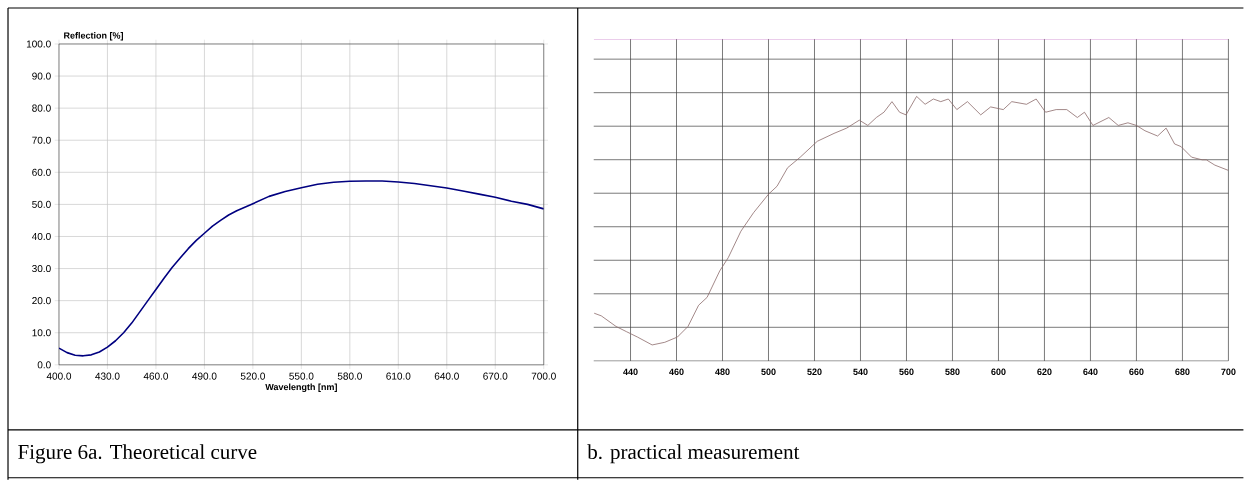 This screenshot has height=480, width=1244. I want to click on x-tick-label: 620, so click(1044, 371).